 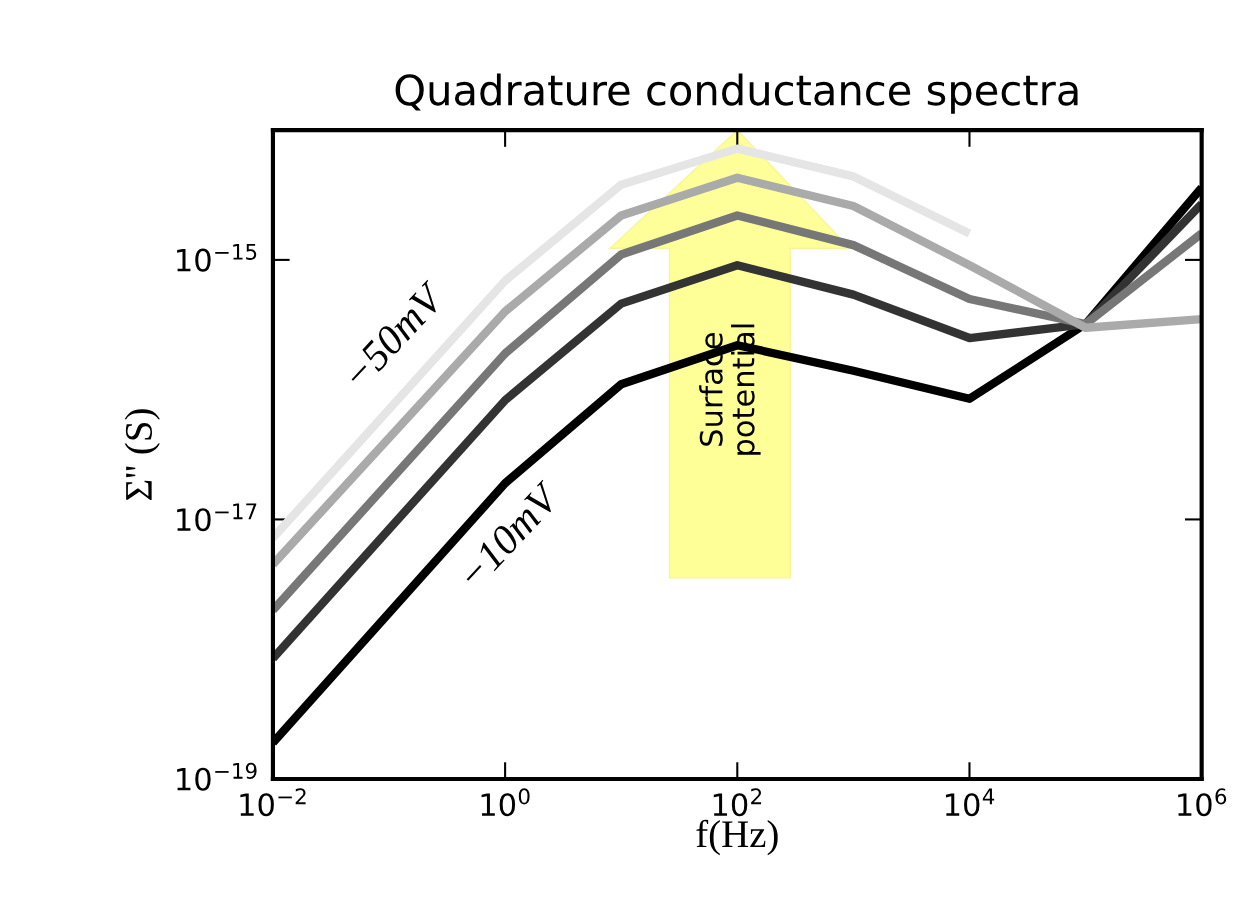 I want to click on x-tick-label: 10$^{6}$, so click(x=1202, y=802).